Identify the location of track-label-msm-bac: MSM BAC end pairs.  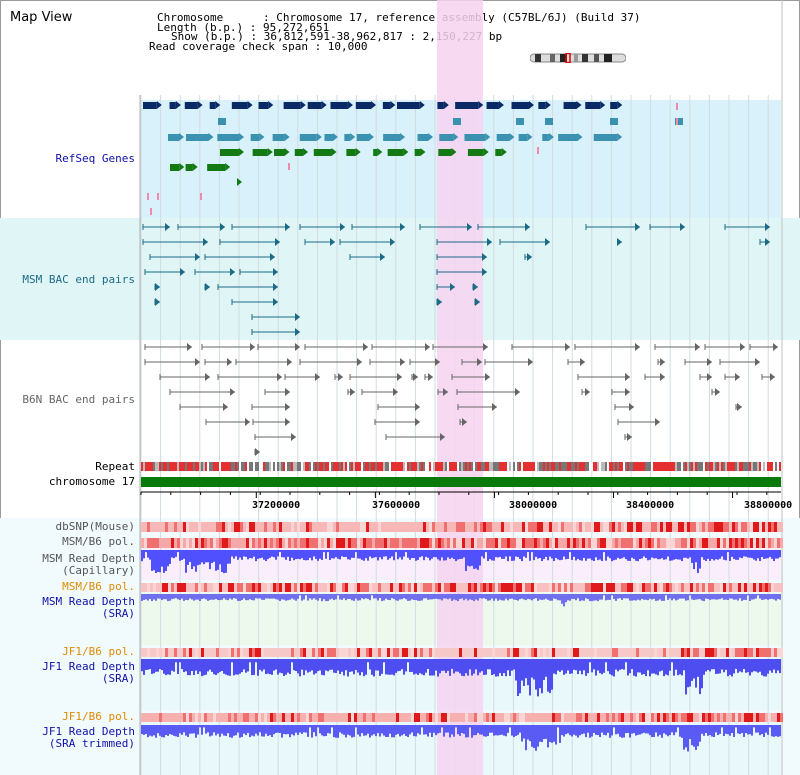
(78, 279).